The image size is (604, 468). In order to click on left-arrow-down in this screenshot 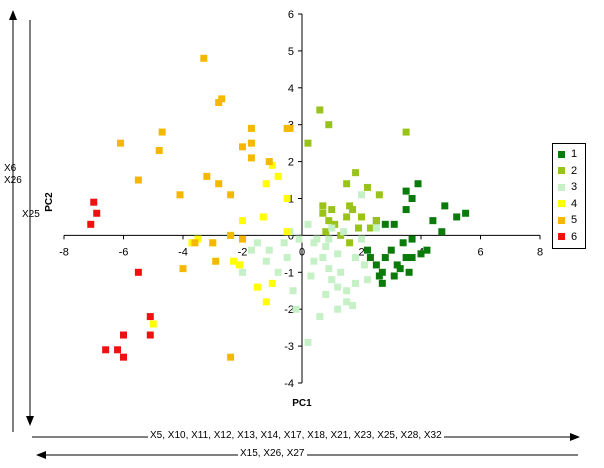, I will do `click(30, 223)`.